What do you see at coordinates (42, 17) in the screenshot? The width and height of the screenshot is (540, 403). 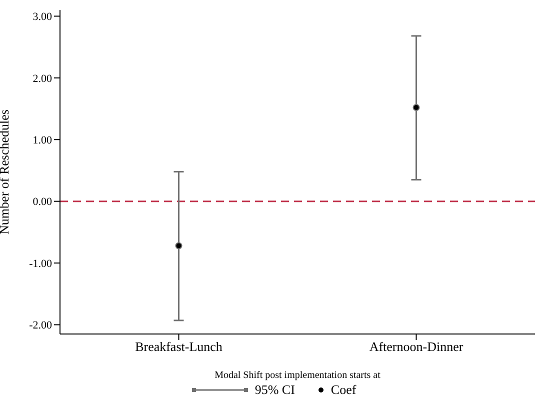 I see `y-tick-label: 3.00` at bounding box center [42, 17].